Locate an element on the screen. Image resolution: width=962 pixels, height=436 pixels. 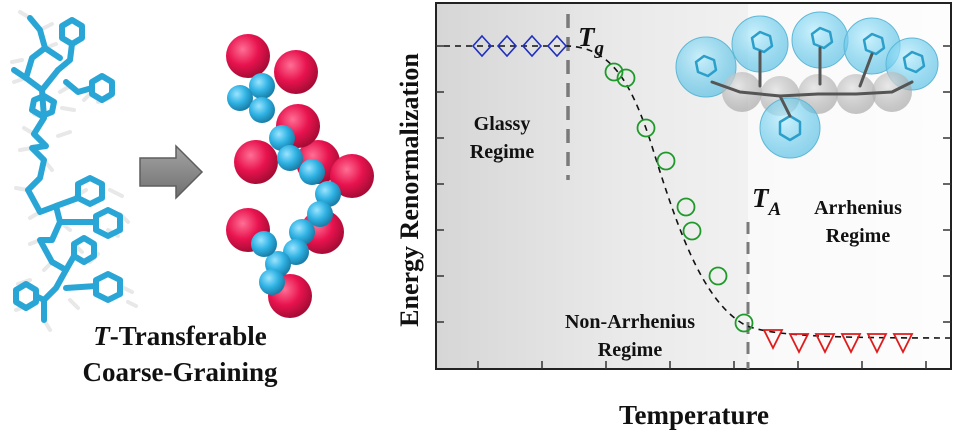
coarse-grained-model is located at coordinates (300, 176).